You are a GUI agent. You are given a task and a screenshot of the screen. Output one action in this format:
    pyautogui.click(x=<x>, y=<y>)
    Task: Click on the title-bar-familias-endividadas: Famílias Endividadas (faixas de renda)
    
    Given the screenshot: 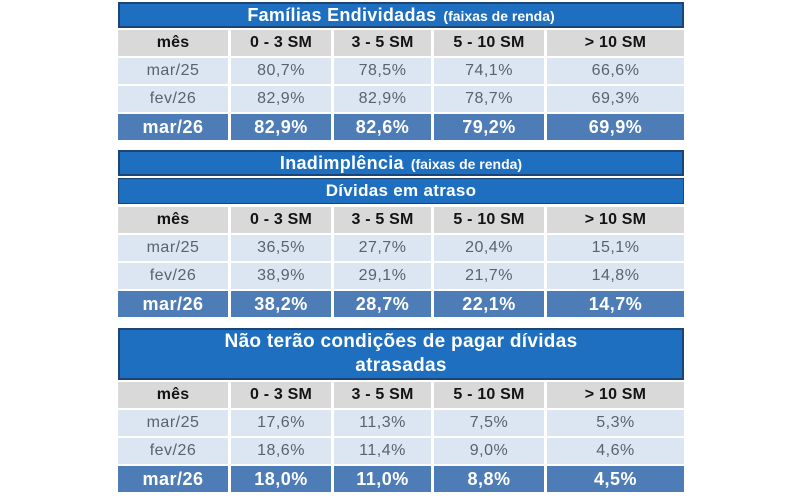 What is the action you would take?
    pyautogui.click(x=401, y=15)
    